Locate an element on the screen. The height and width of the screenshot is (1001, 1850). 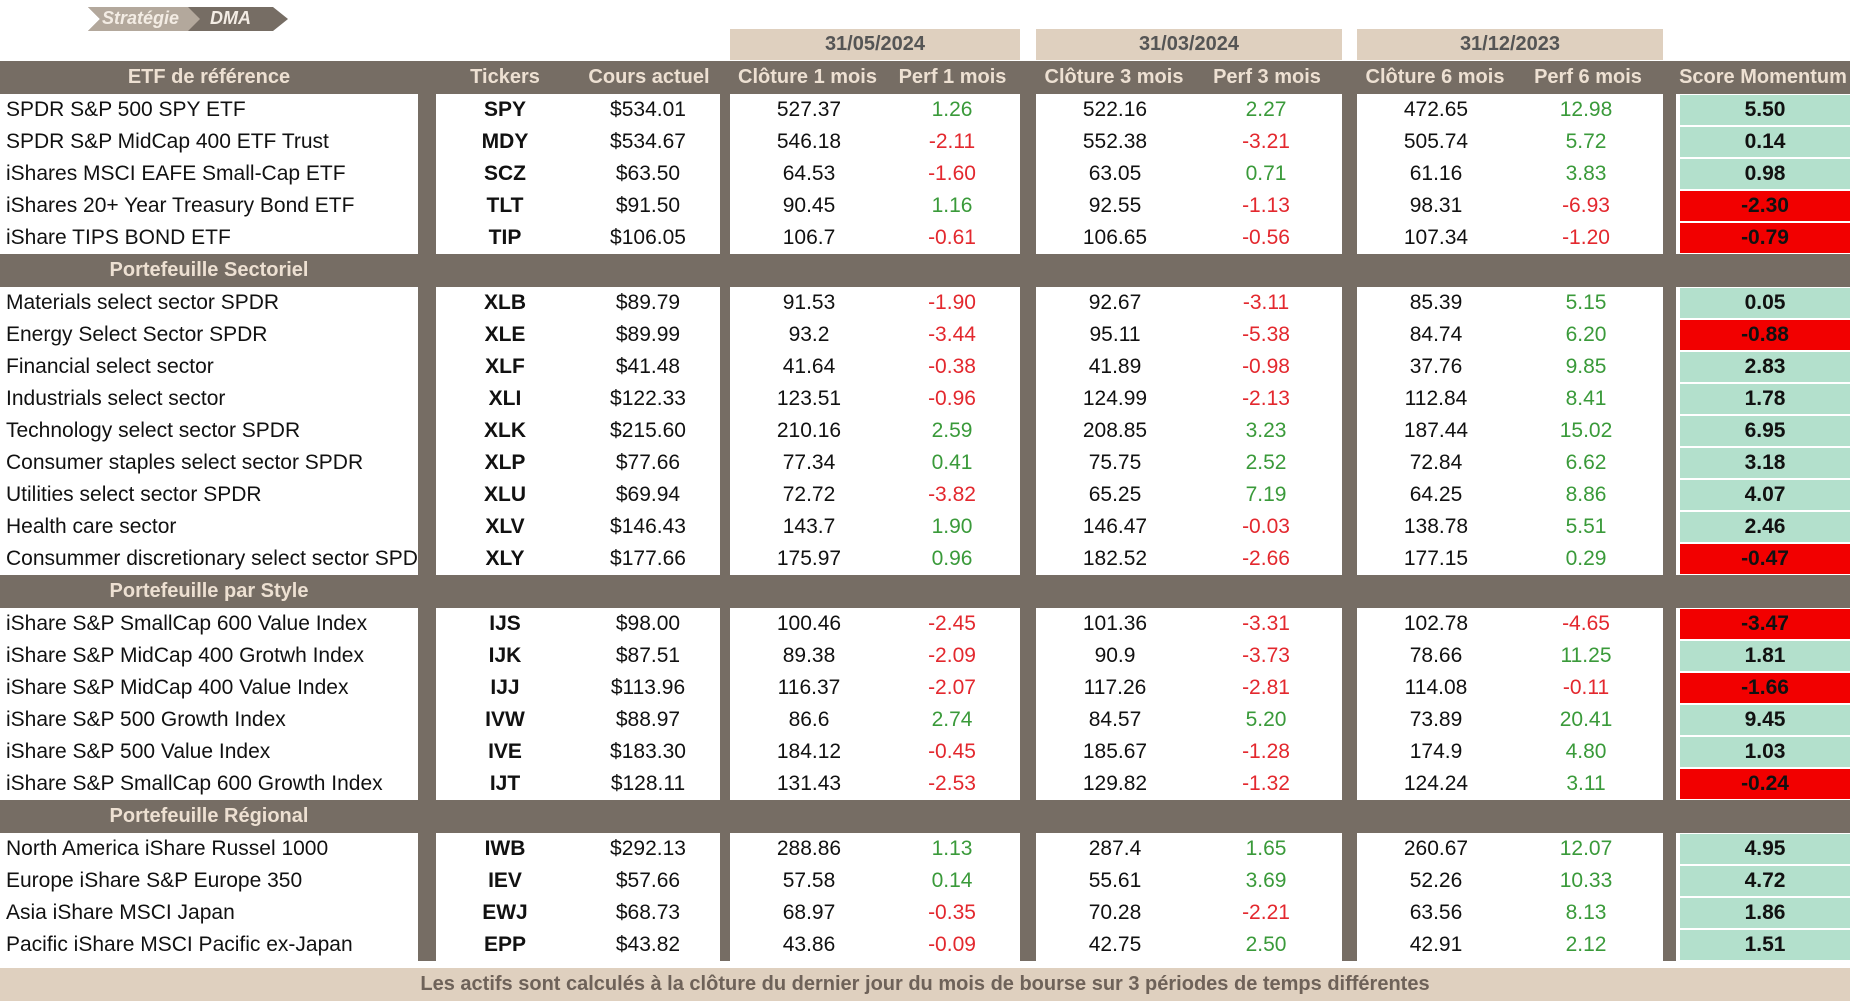
ticker-cell: XLF is located at coordinates (505, 366).